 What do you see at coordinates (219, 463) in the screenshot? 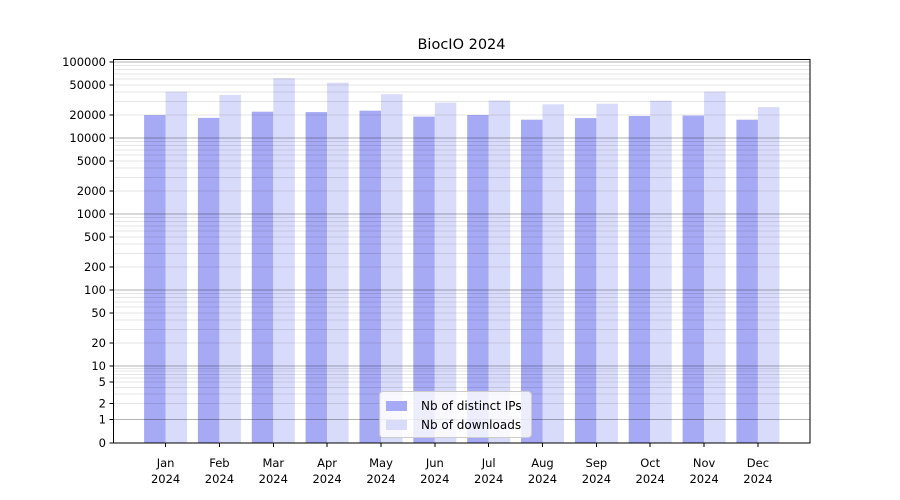
I see `x-tick-label-month: Feb` at bounding box center [219, 463].